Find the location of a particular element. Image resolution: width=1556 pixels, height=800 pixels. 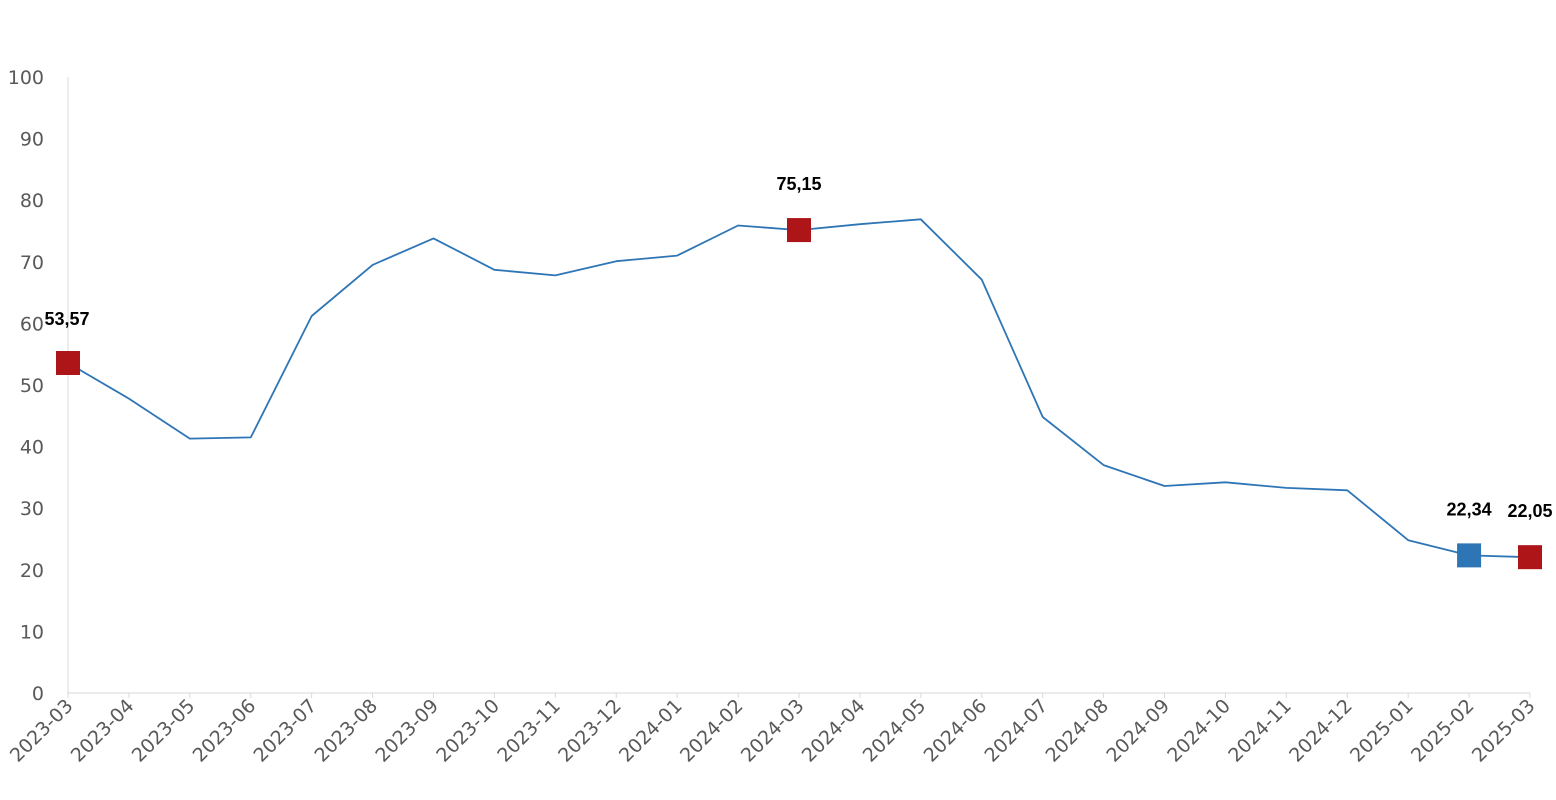

data-label: 22,05 is located at coordinates (1529, 511).